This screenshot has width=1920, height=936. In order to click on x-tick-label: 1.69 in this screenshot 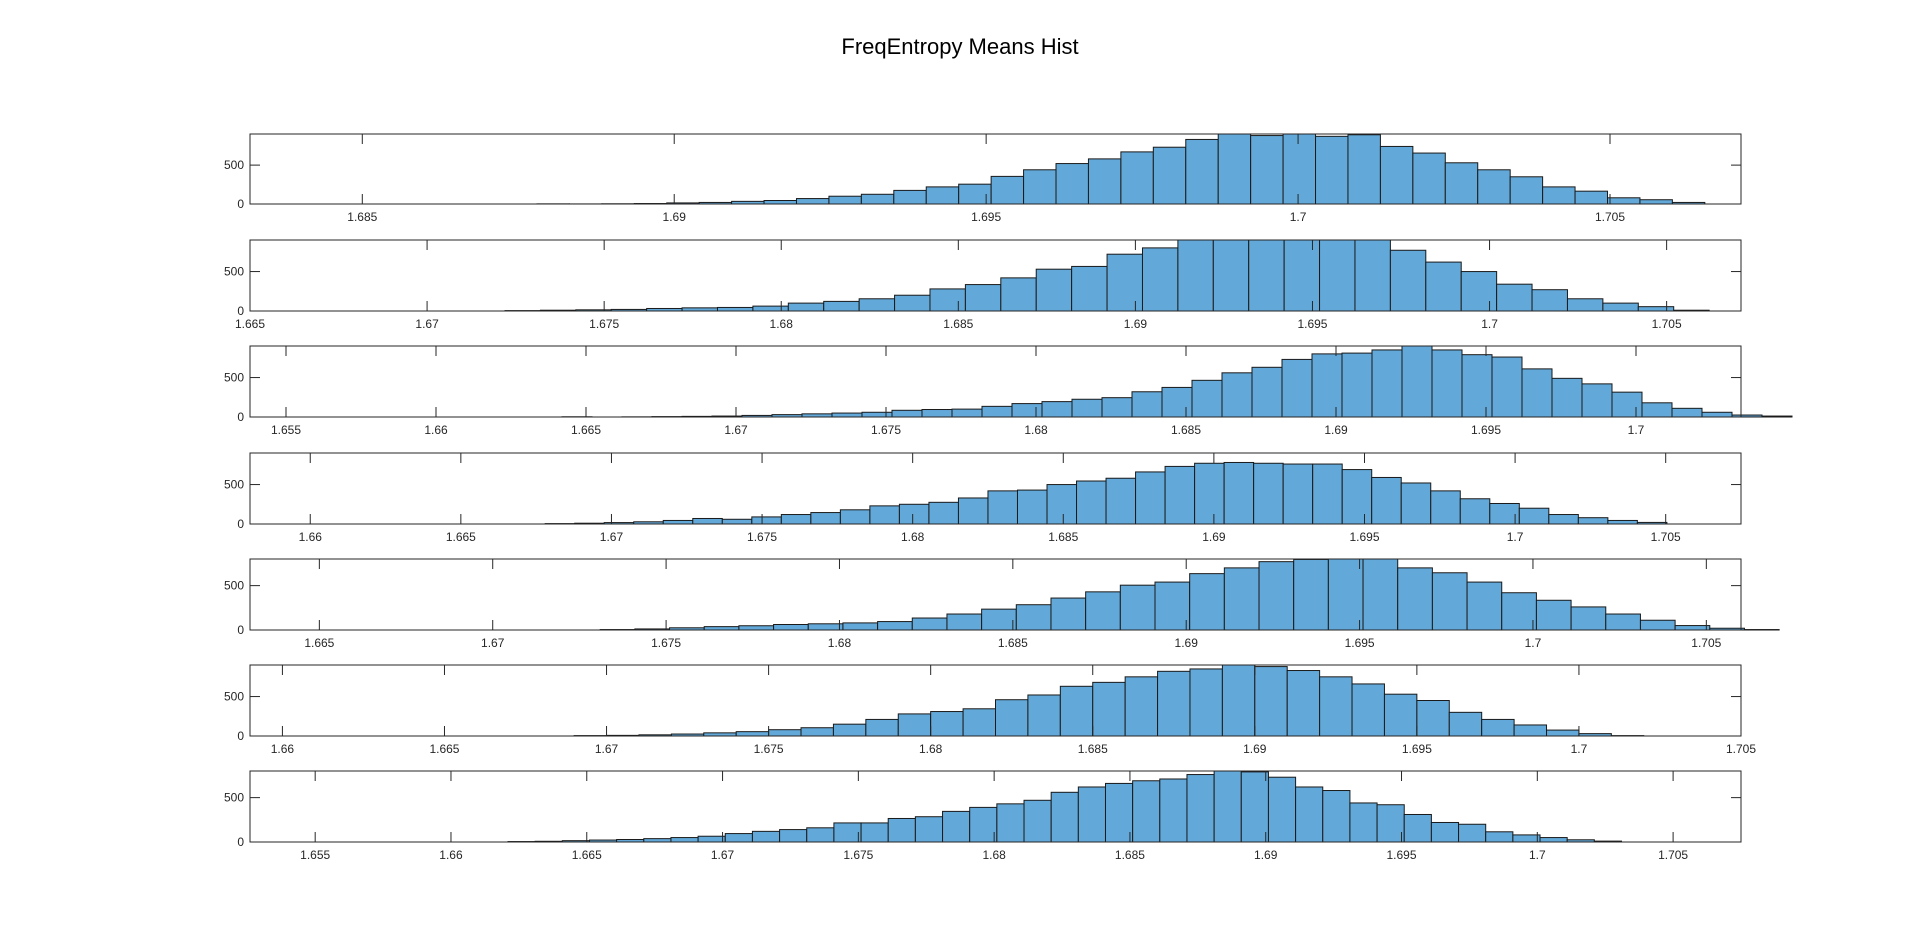, I will do `click(675, 217)`.